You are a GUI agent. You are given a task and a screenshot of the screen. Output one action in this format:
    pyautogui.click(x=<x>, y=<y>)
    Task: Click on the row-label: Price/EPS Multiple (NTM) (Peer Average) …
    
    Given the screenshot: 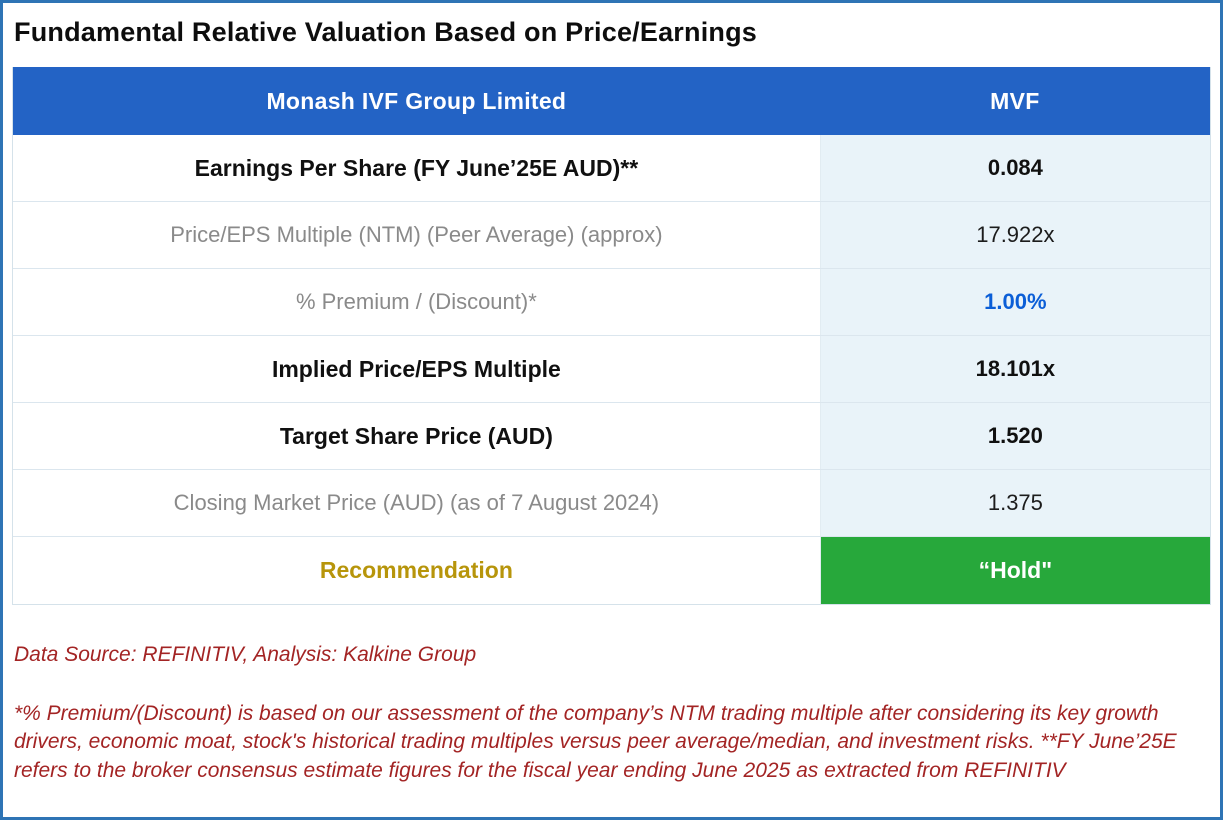 What is the action you would take?
    pyautogui.click(x=416, y=234)
    